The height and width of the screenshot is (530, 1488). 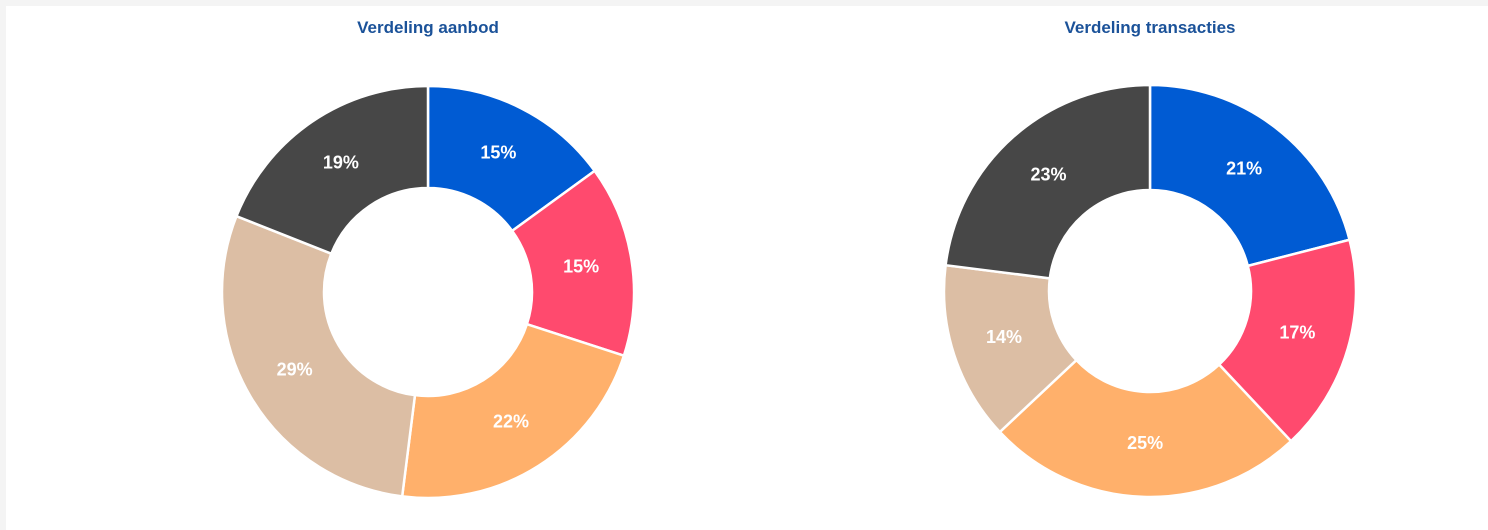 What do you see at coordinates (1048, 175) in the screenshot?
I see `slice-label: 23%` at bounding box center [1048, 175].